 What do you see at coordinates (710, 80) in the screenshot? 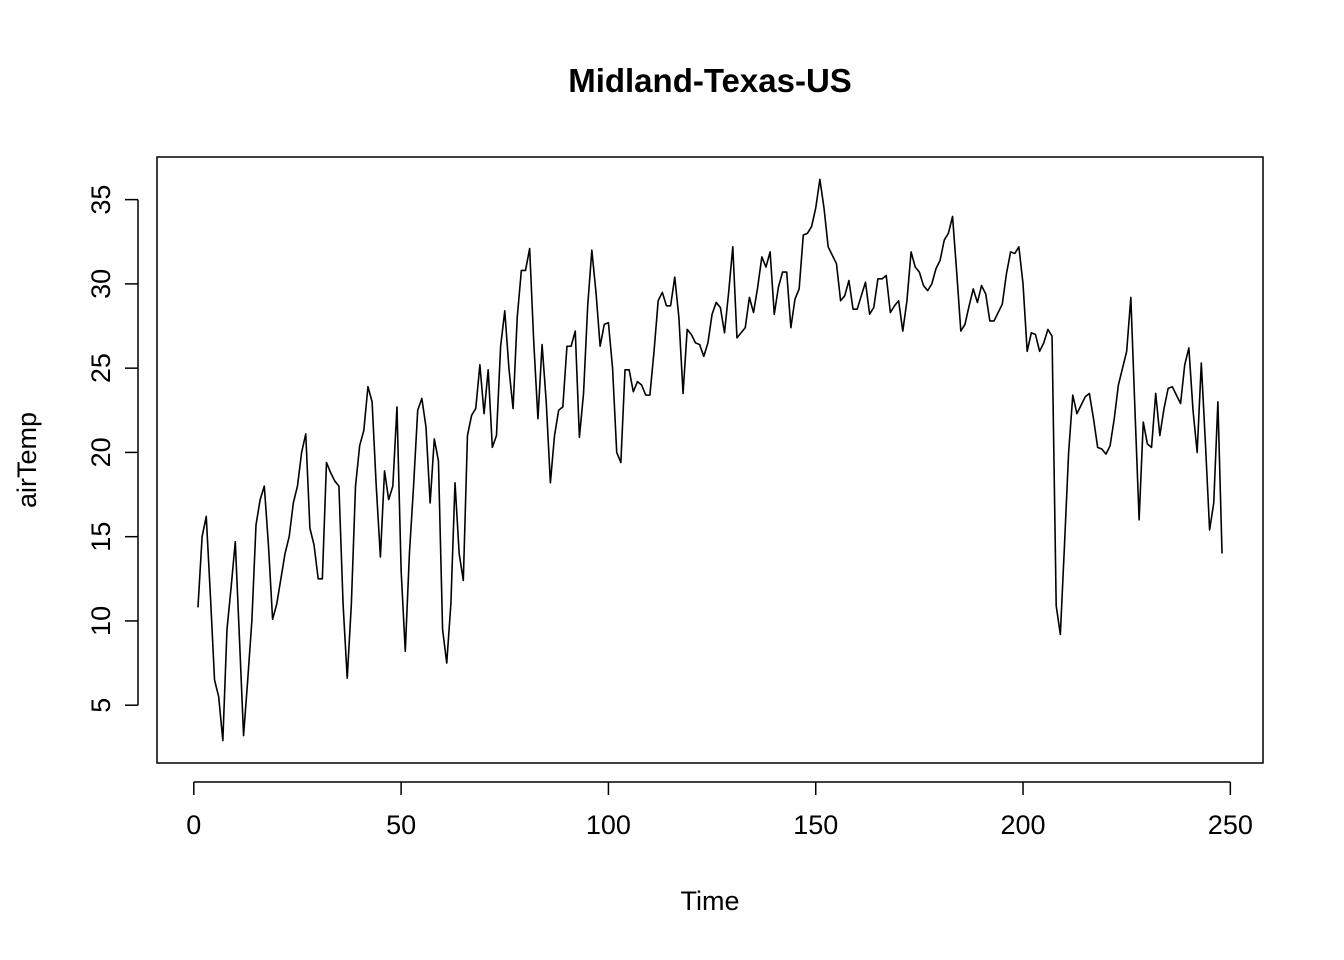
I see `chart-title: Midland-Texas-US` at bounding box center [710, 80].